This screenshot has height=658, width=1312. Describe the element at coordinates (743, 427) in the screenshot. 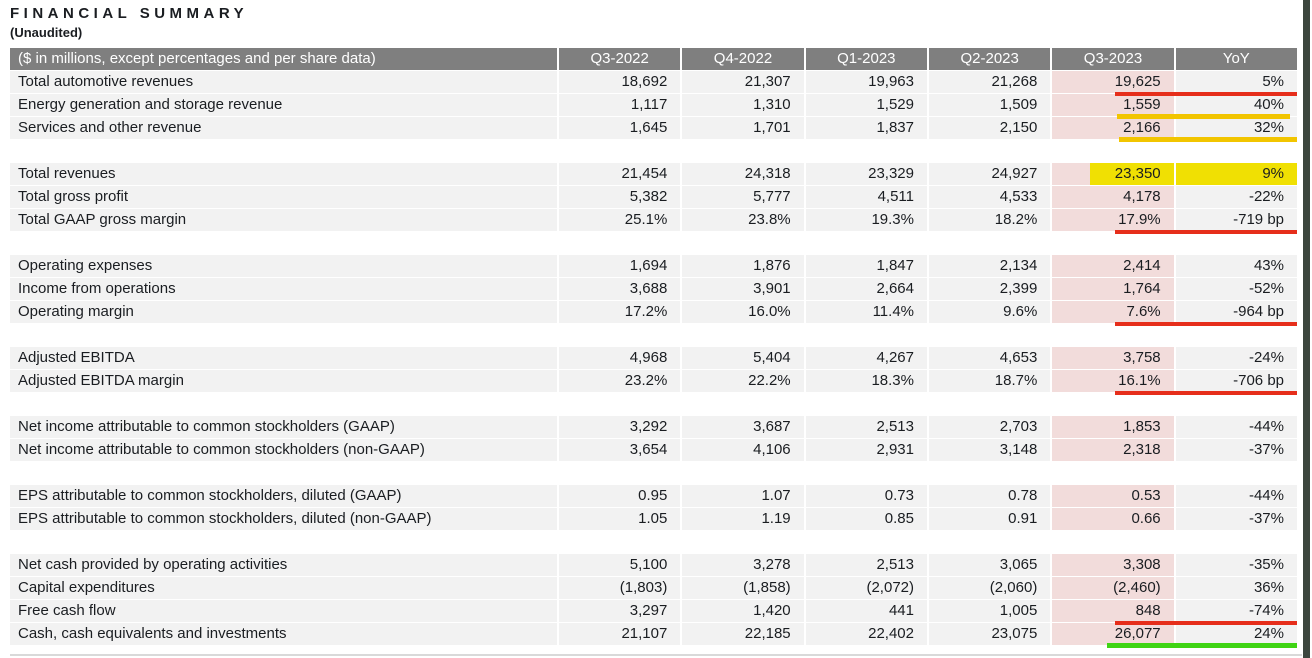

I see `cell-q4-2022: 3,687` at that location.